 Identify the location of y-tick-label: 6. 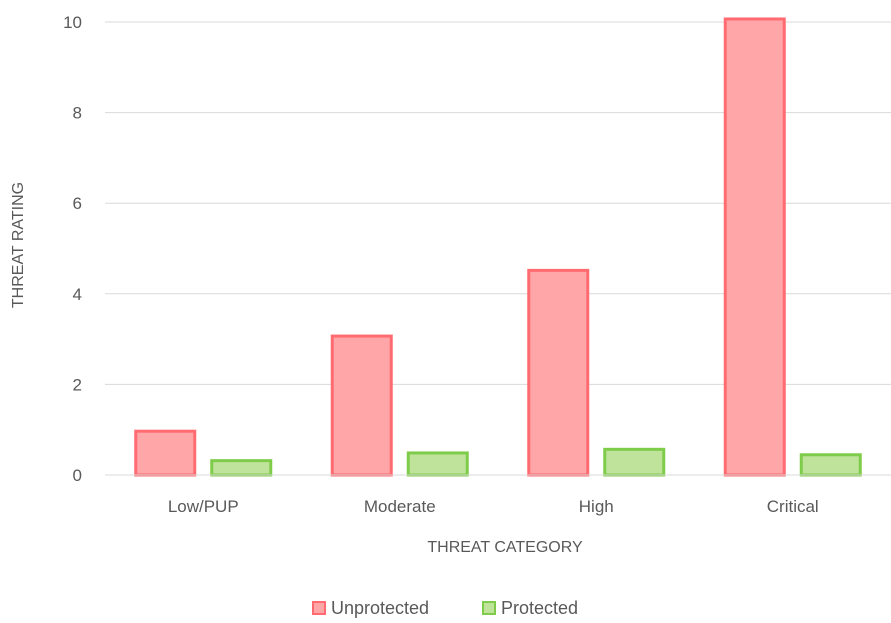
(77, 203).